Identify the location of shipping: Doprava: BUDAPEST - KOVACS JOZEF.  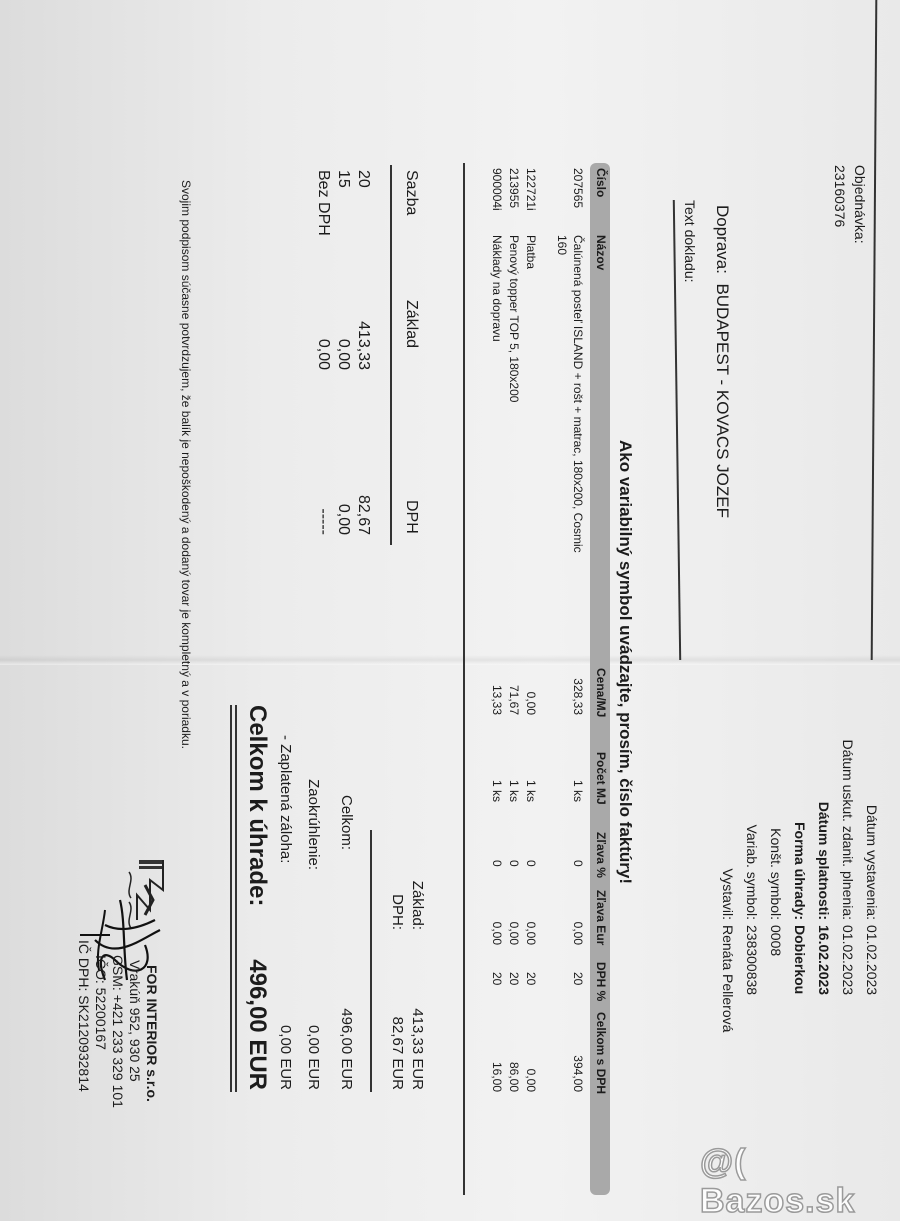
(722, 361).